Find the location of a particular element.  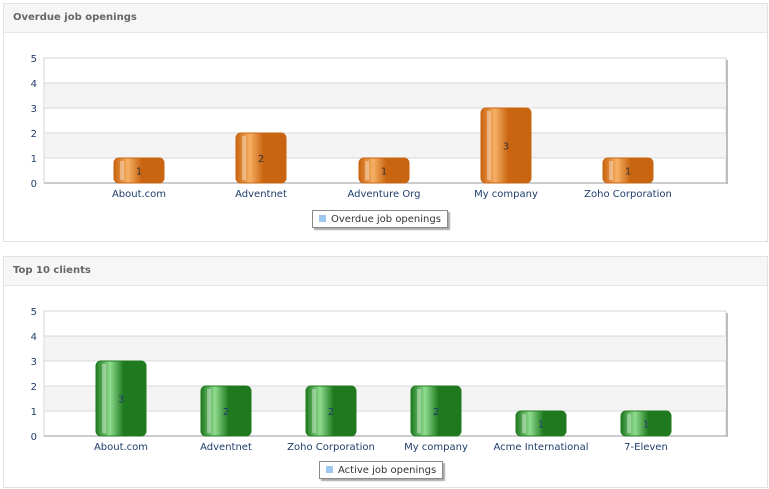

x-tick-label: Acme International is located at coordinates (540, 447).